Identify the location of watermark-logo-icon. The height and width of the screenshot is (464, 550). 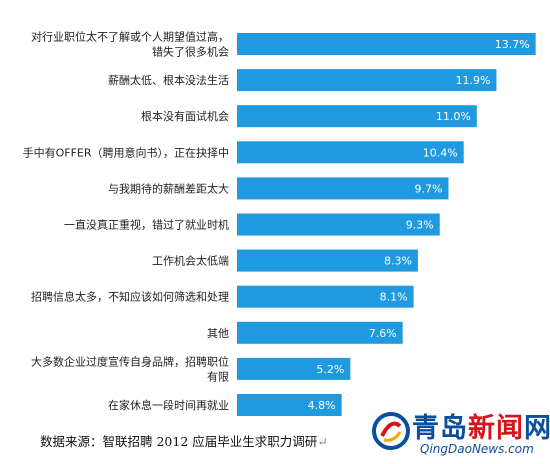
(391, 431).